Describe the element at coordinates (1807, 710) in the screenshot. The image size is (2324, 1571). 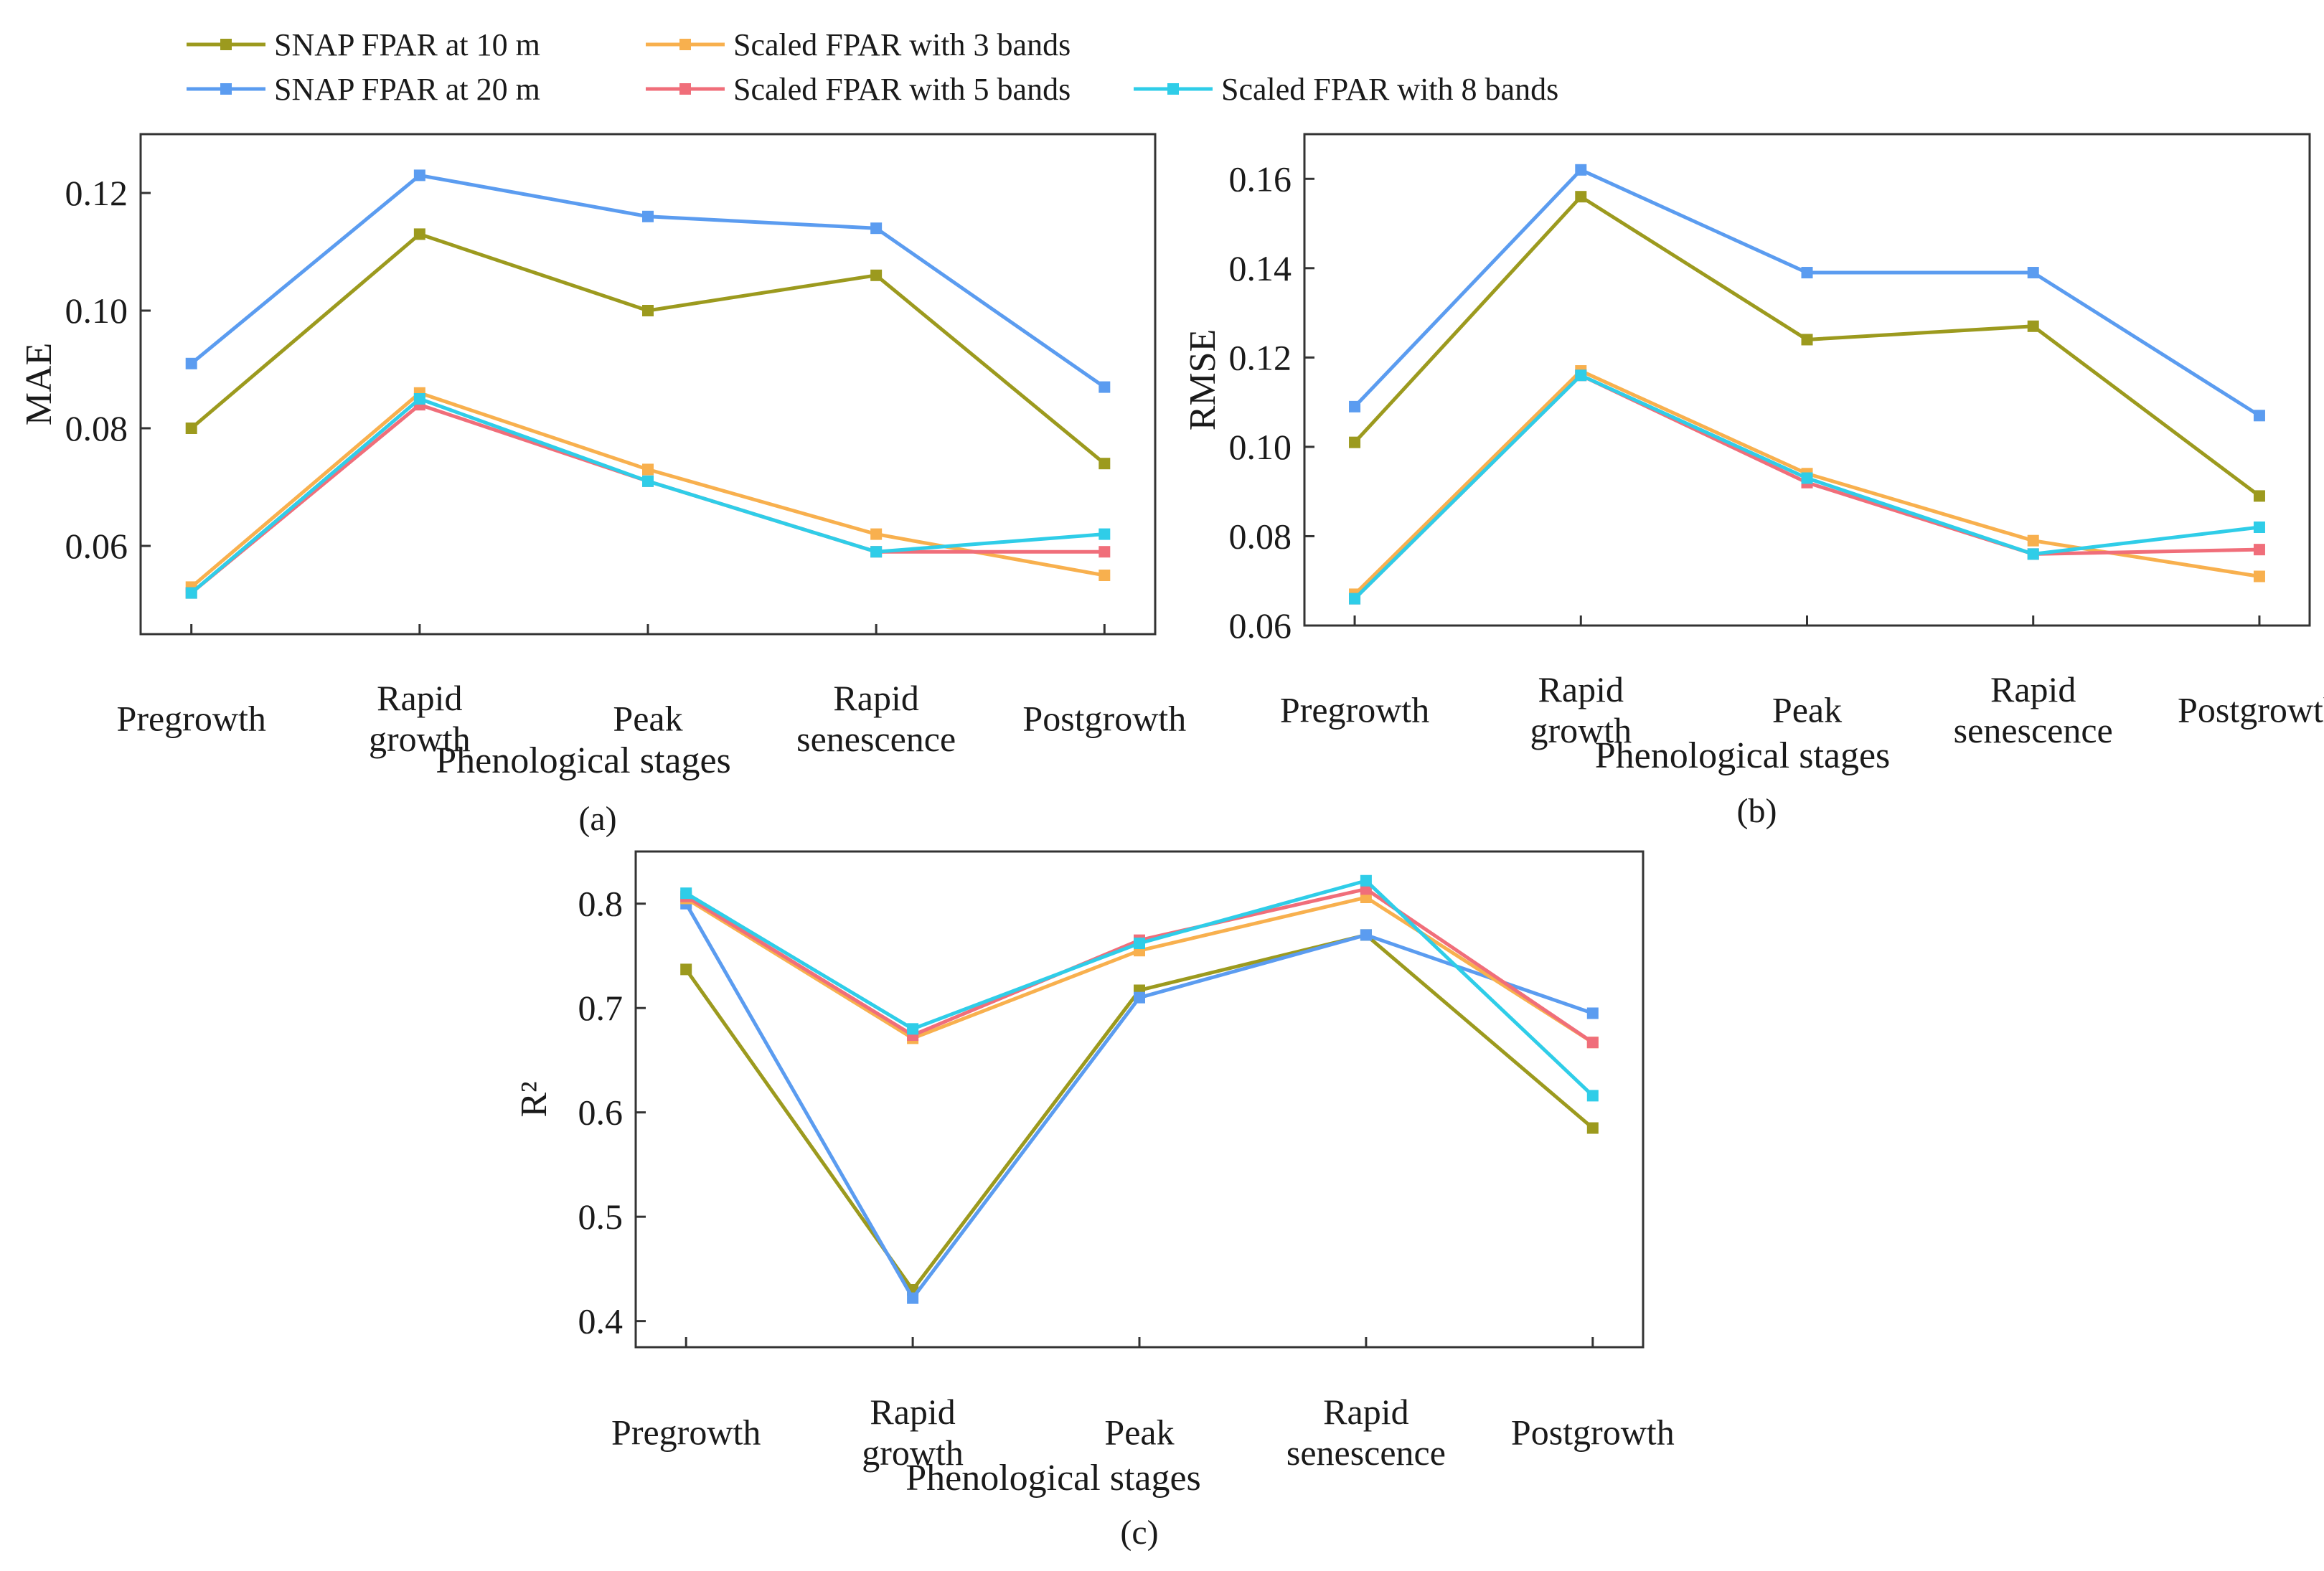
I see `x-tick-label-line: Peak` at that location.